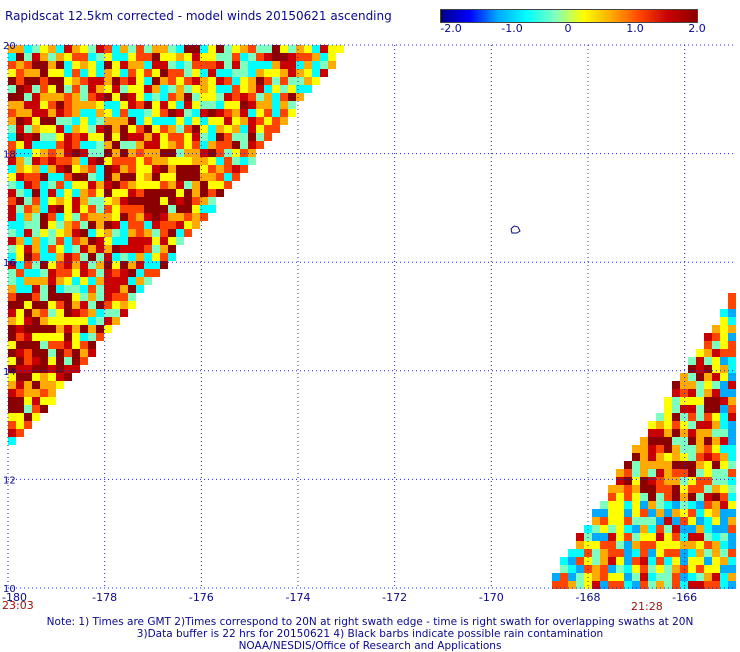 This screenshot has height=652, width=740. Describe the element at coordinates (512, 28) in the screenshot. I see `colorbar-label-neg1: -1.0` at that location.